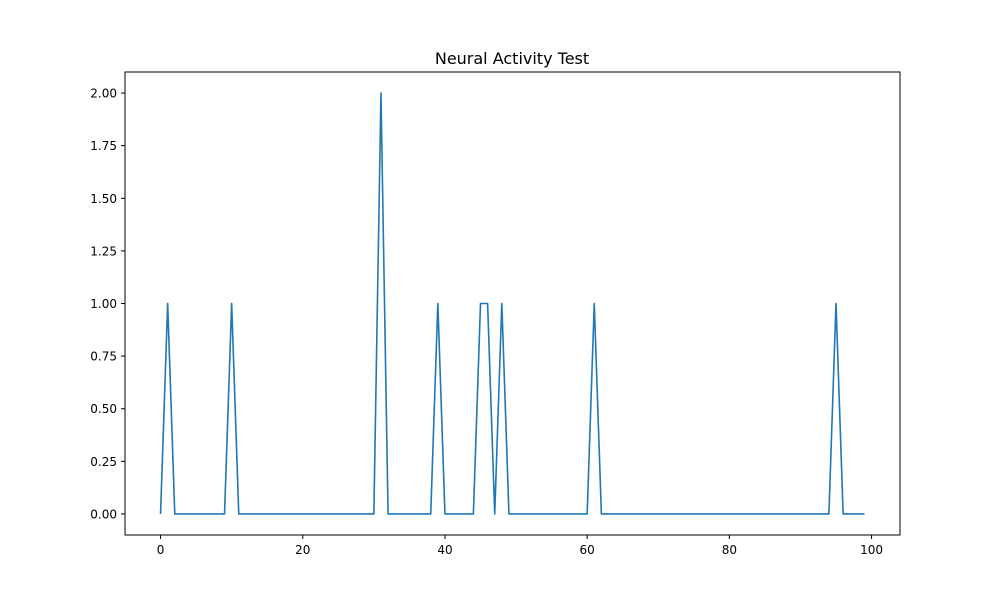 The width and height of the screenshot is (1000, 600). Describe the element at coordinates (103, 514) in the screenshot. I see `y-tick-label: 0.00` at that location.